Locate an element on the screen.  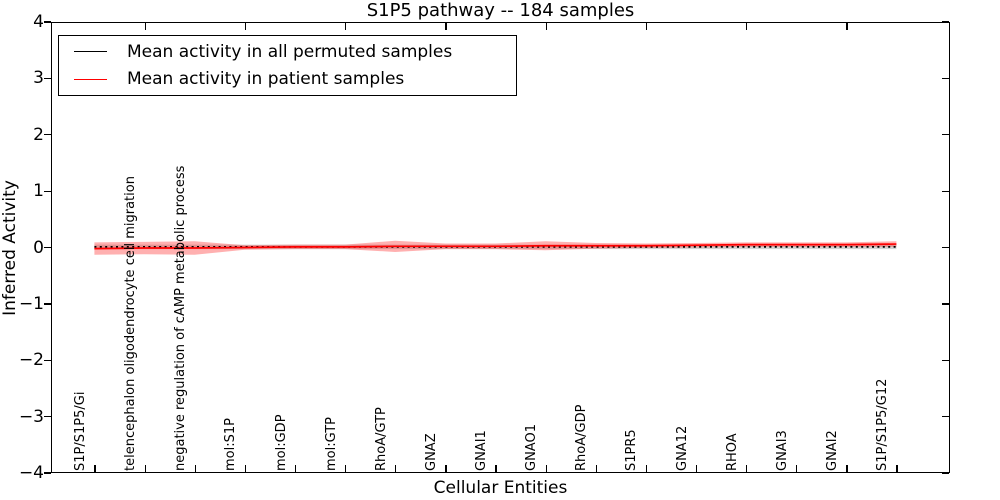
y-tick-label: 4 is located at coordinates (38, 22).